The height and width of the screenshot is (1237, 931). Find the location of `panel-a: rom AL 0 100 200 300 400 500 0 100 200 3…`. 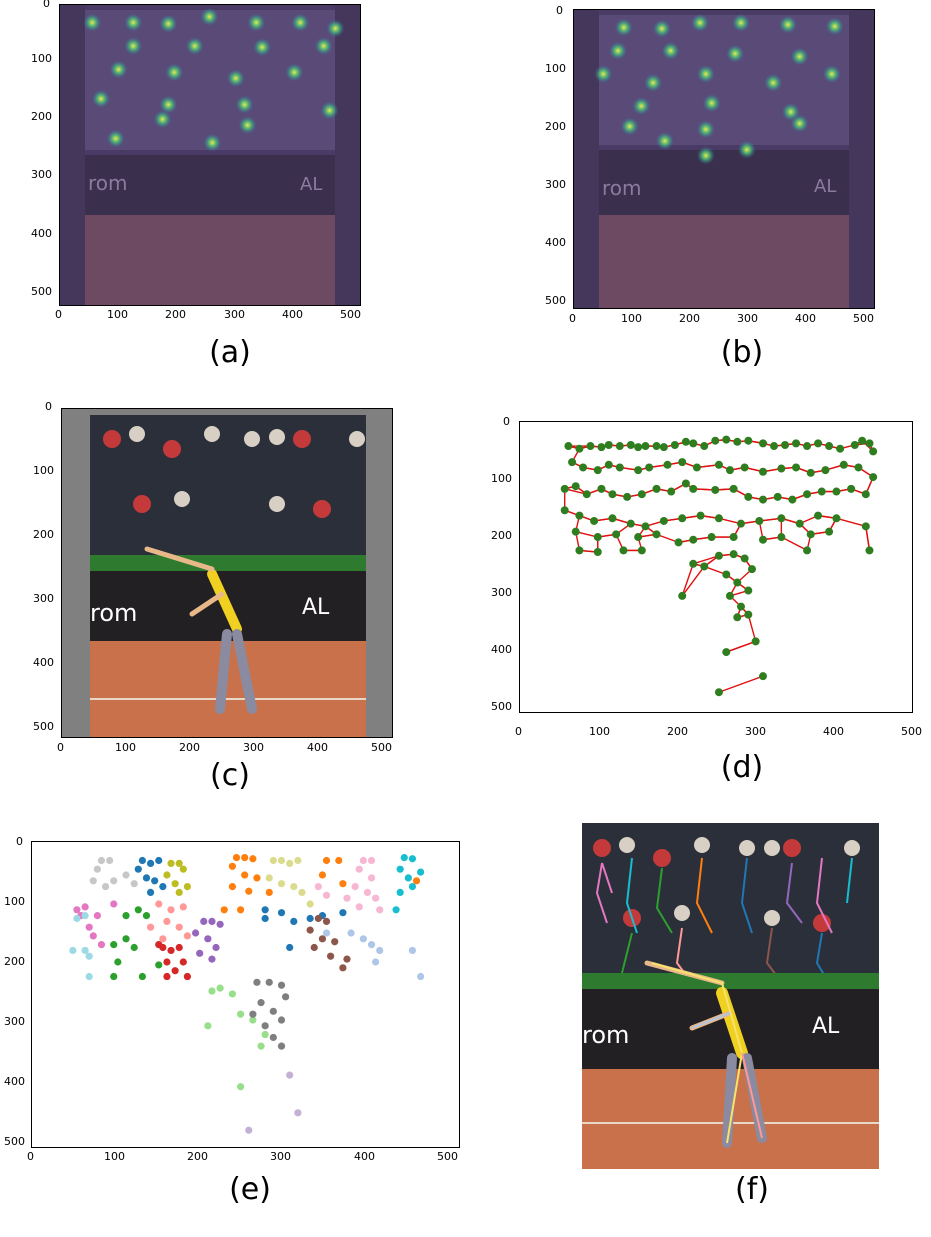

panel-a: rom AL 0 100 200 300 400 500 0 100 200 3… is located at coordinates (196, 185).